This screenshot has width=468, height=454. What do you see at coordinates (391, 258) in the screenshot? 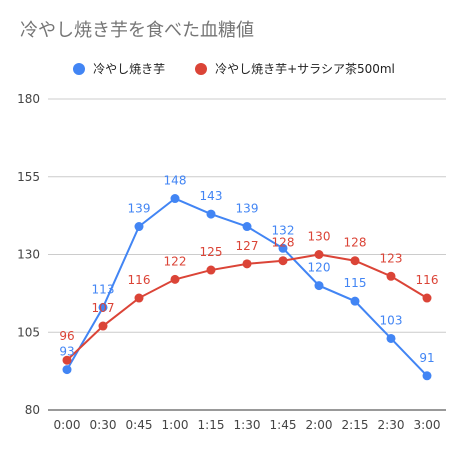
I see `data-label: 123` at bounding box center [391, 258].